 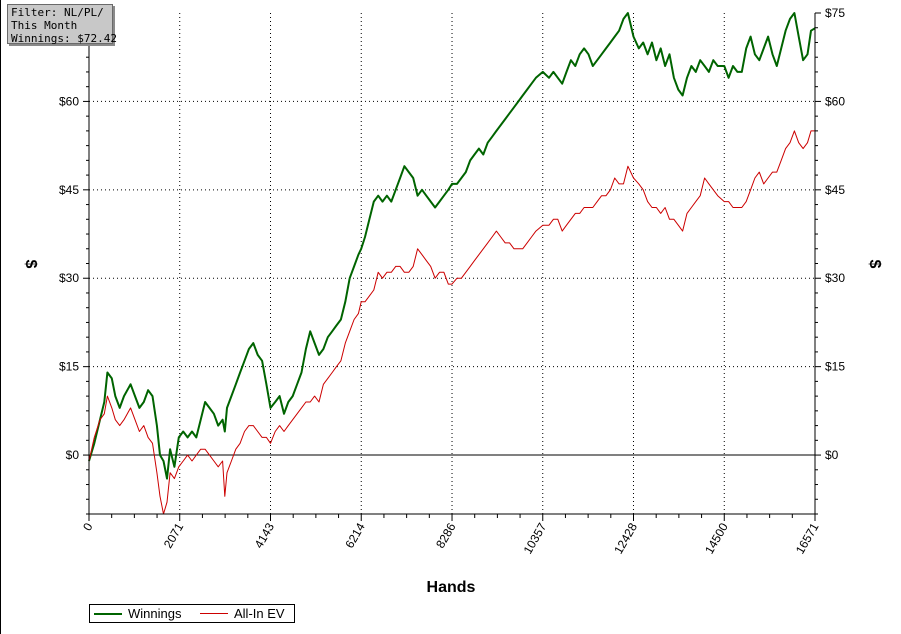 What do you see at coordinates (69, 101) in the screenshot?
I see `y-tick-label-left: $60` at bounding box center [69, 101].